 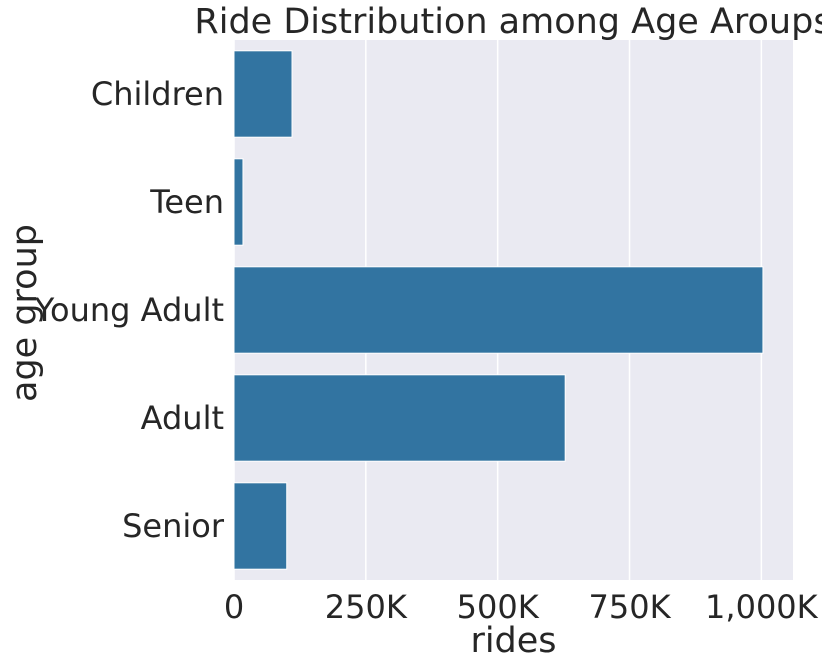 I want to click on chart-title: Ride Distribution among Age Aroups, so click(x=508, y=22).